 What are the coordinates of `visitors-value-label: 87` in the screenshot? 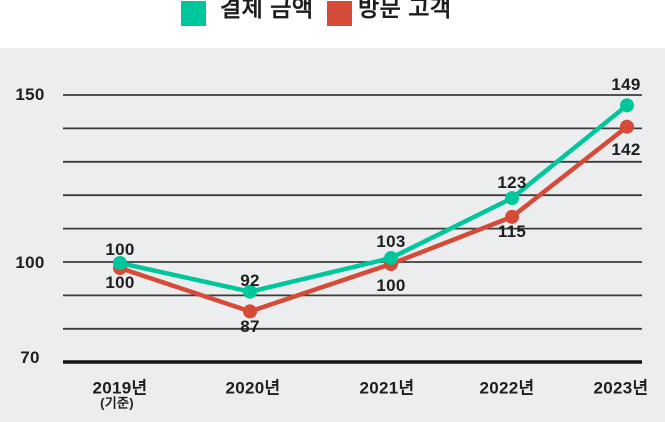 It's located at (250, 326).